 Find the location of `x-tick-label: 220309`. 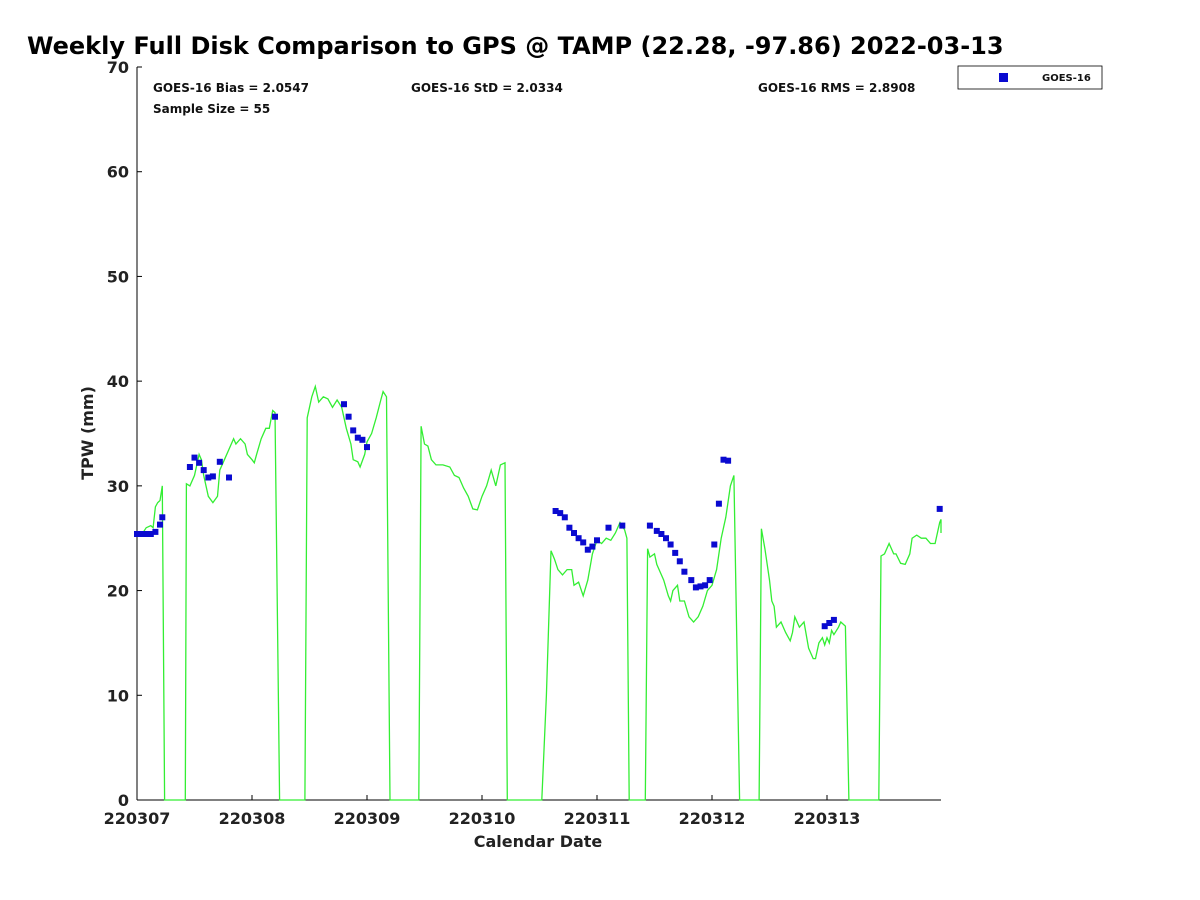

x-tick-label: 220309 is located at coordinates (367, 818).